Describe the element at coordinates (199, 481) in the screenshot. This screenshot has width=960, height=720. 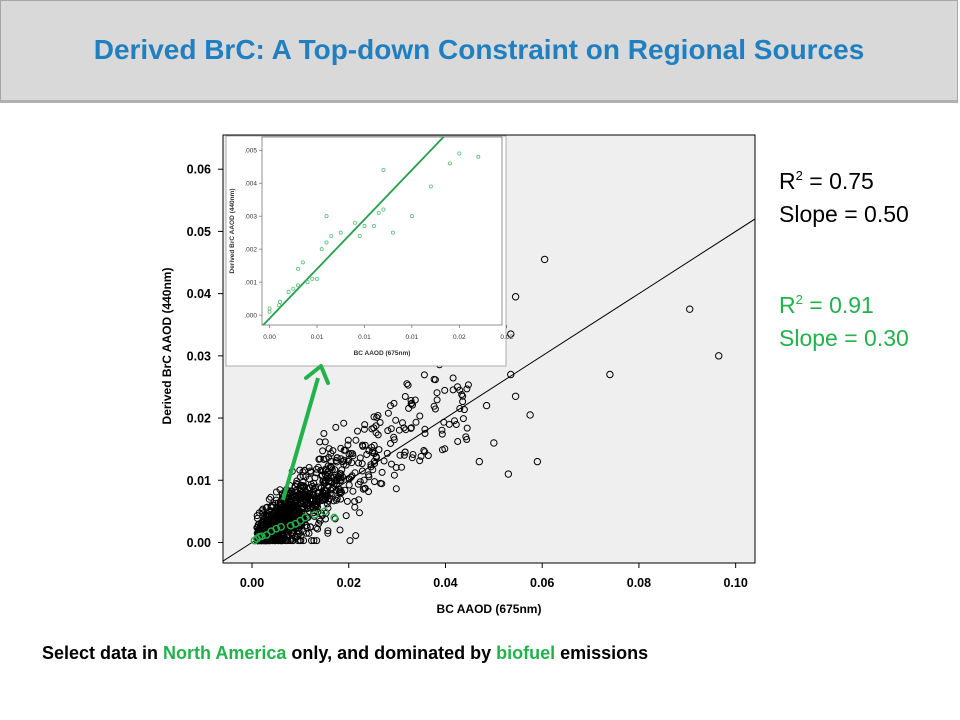
I see `y-tick-label: 0.01` at that location.